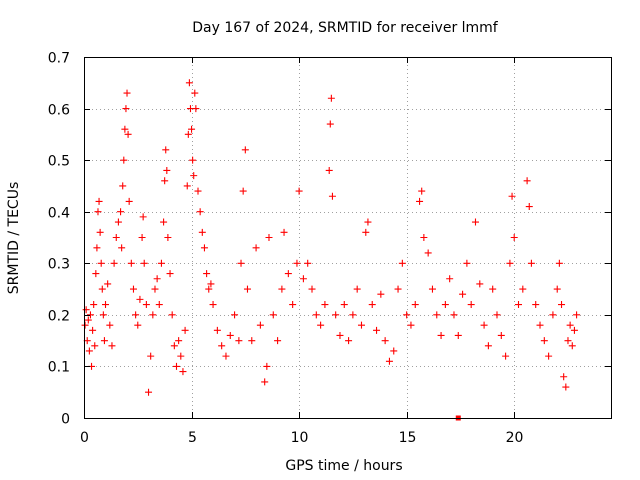 This screenshot has height=480, width=640. What do you see at coordinates (84, 438) in the screenshot?
I see `x-tick-label: 0` at bounding box center [84, 438].